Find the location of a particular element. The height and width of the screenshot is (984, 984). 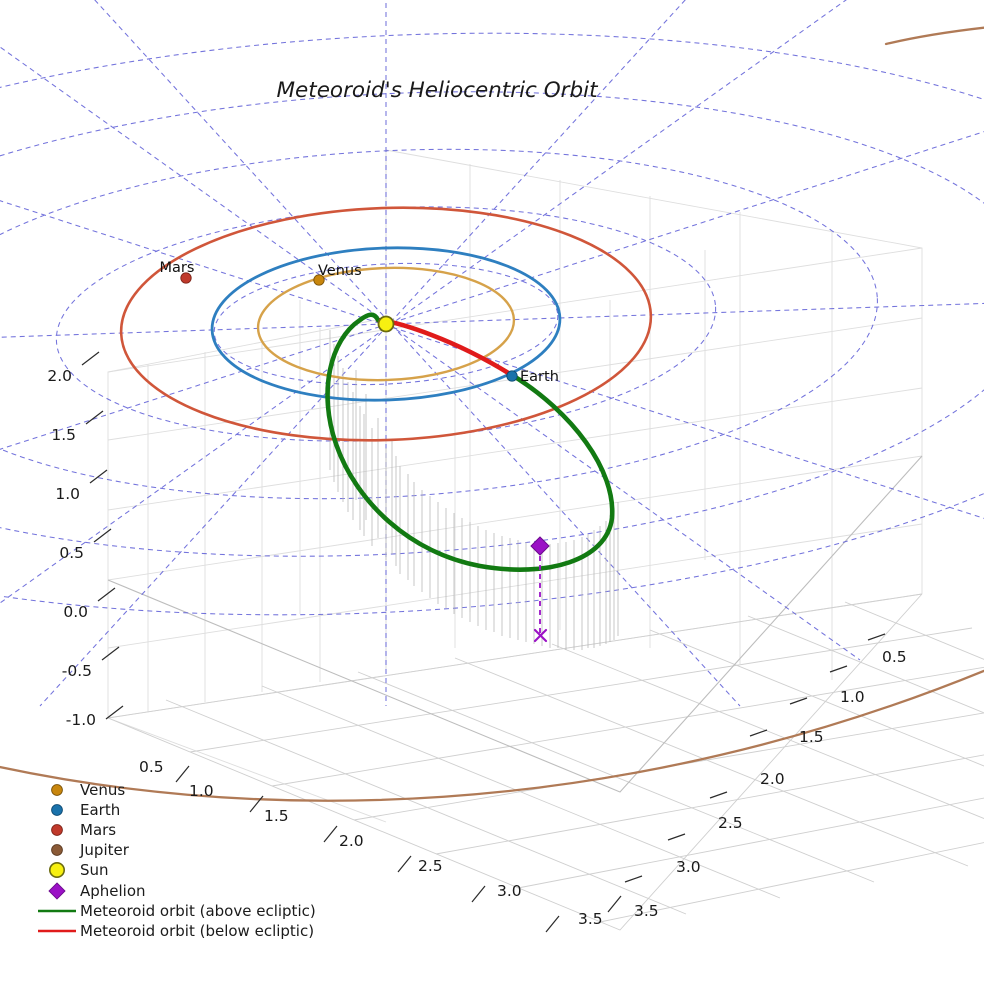

orbit-stem-lines is located at coordinates (474, 490).